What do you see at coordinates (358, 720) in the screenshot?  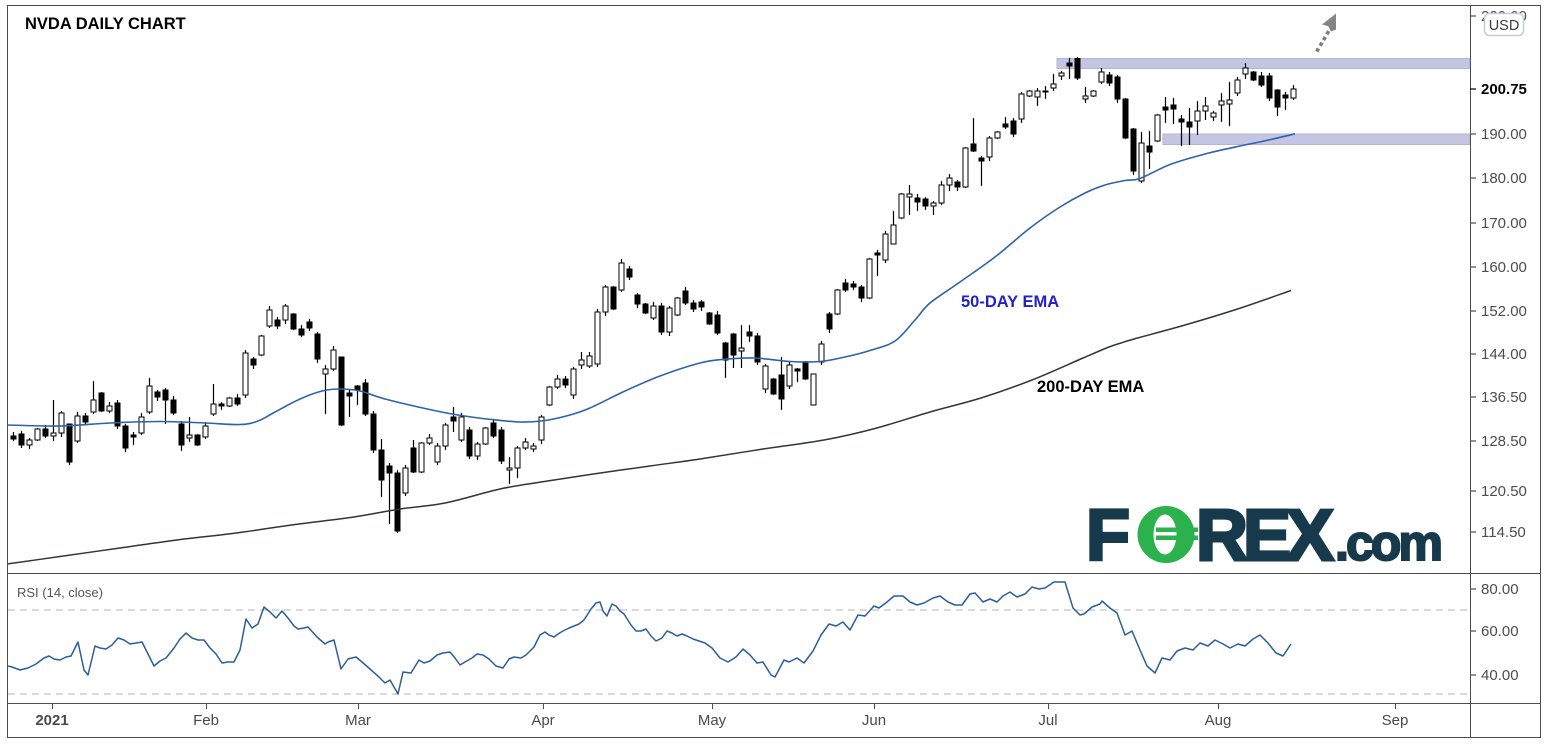 I see `svg-text: Mar` at bounding box center [358, 720].